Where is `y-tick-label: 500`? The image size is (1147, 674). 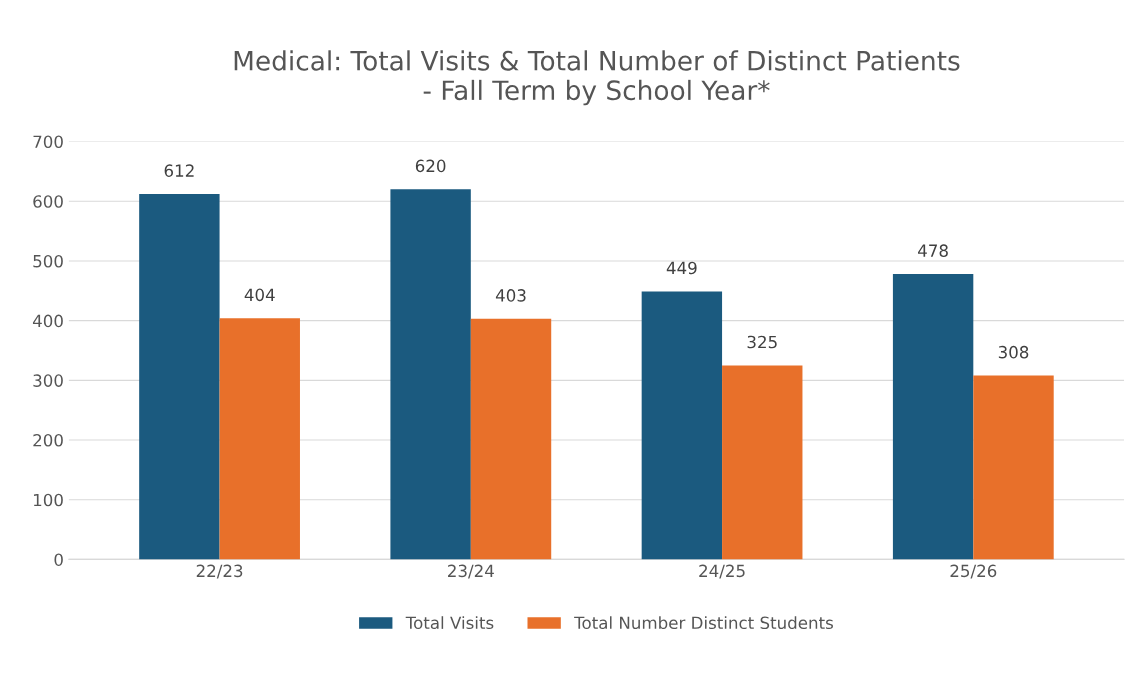
y-tick-label: 500 is located at coordinates (48, 261).